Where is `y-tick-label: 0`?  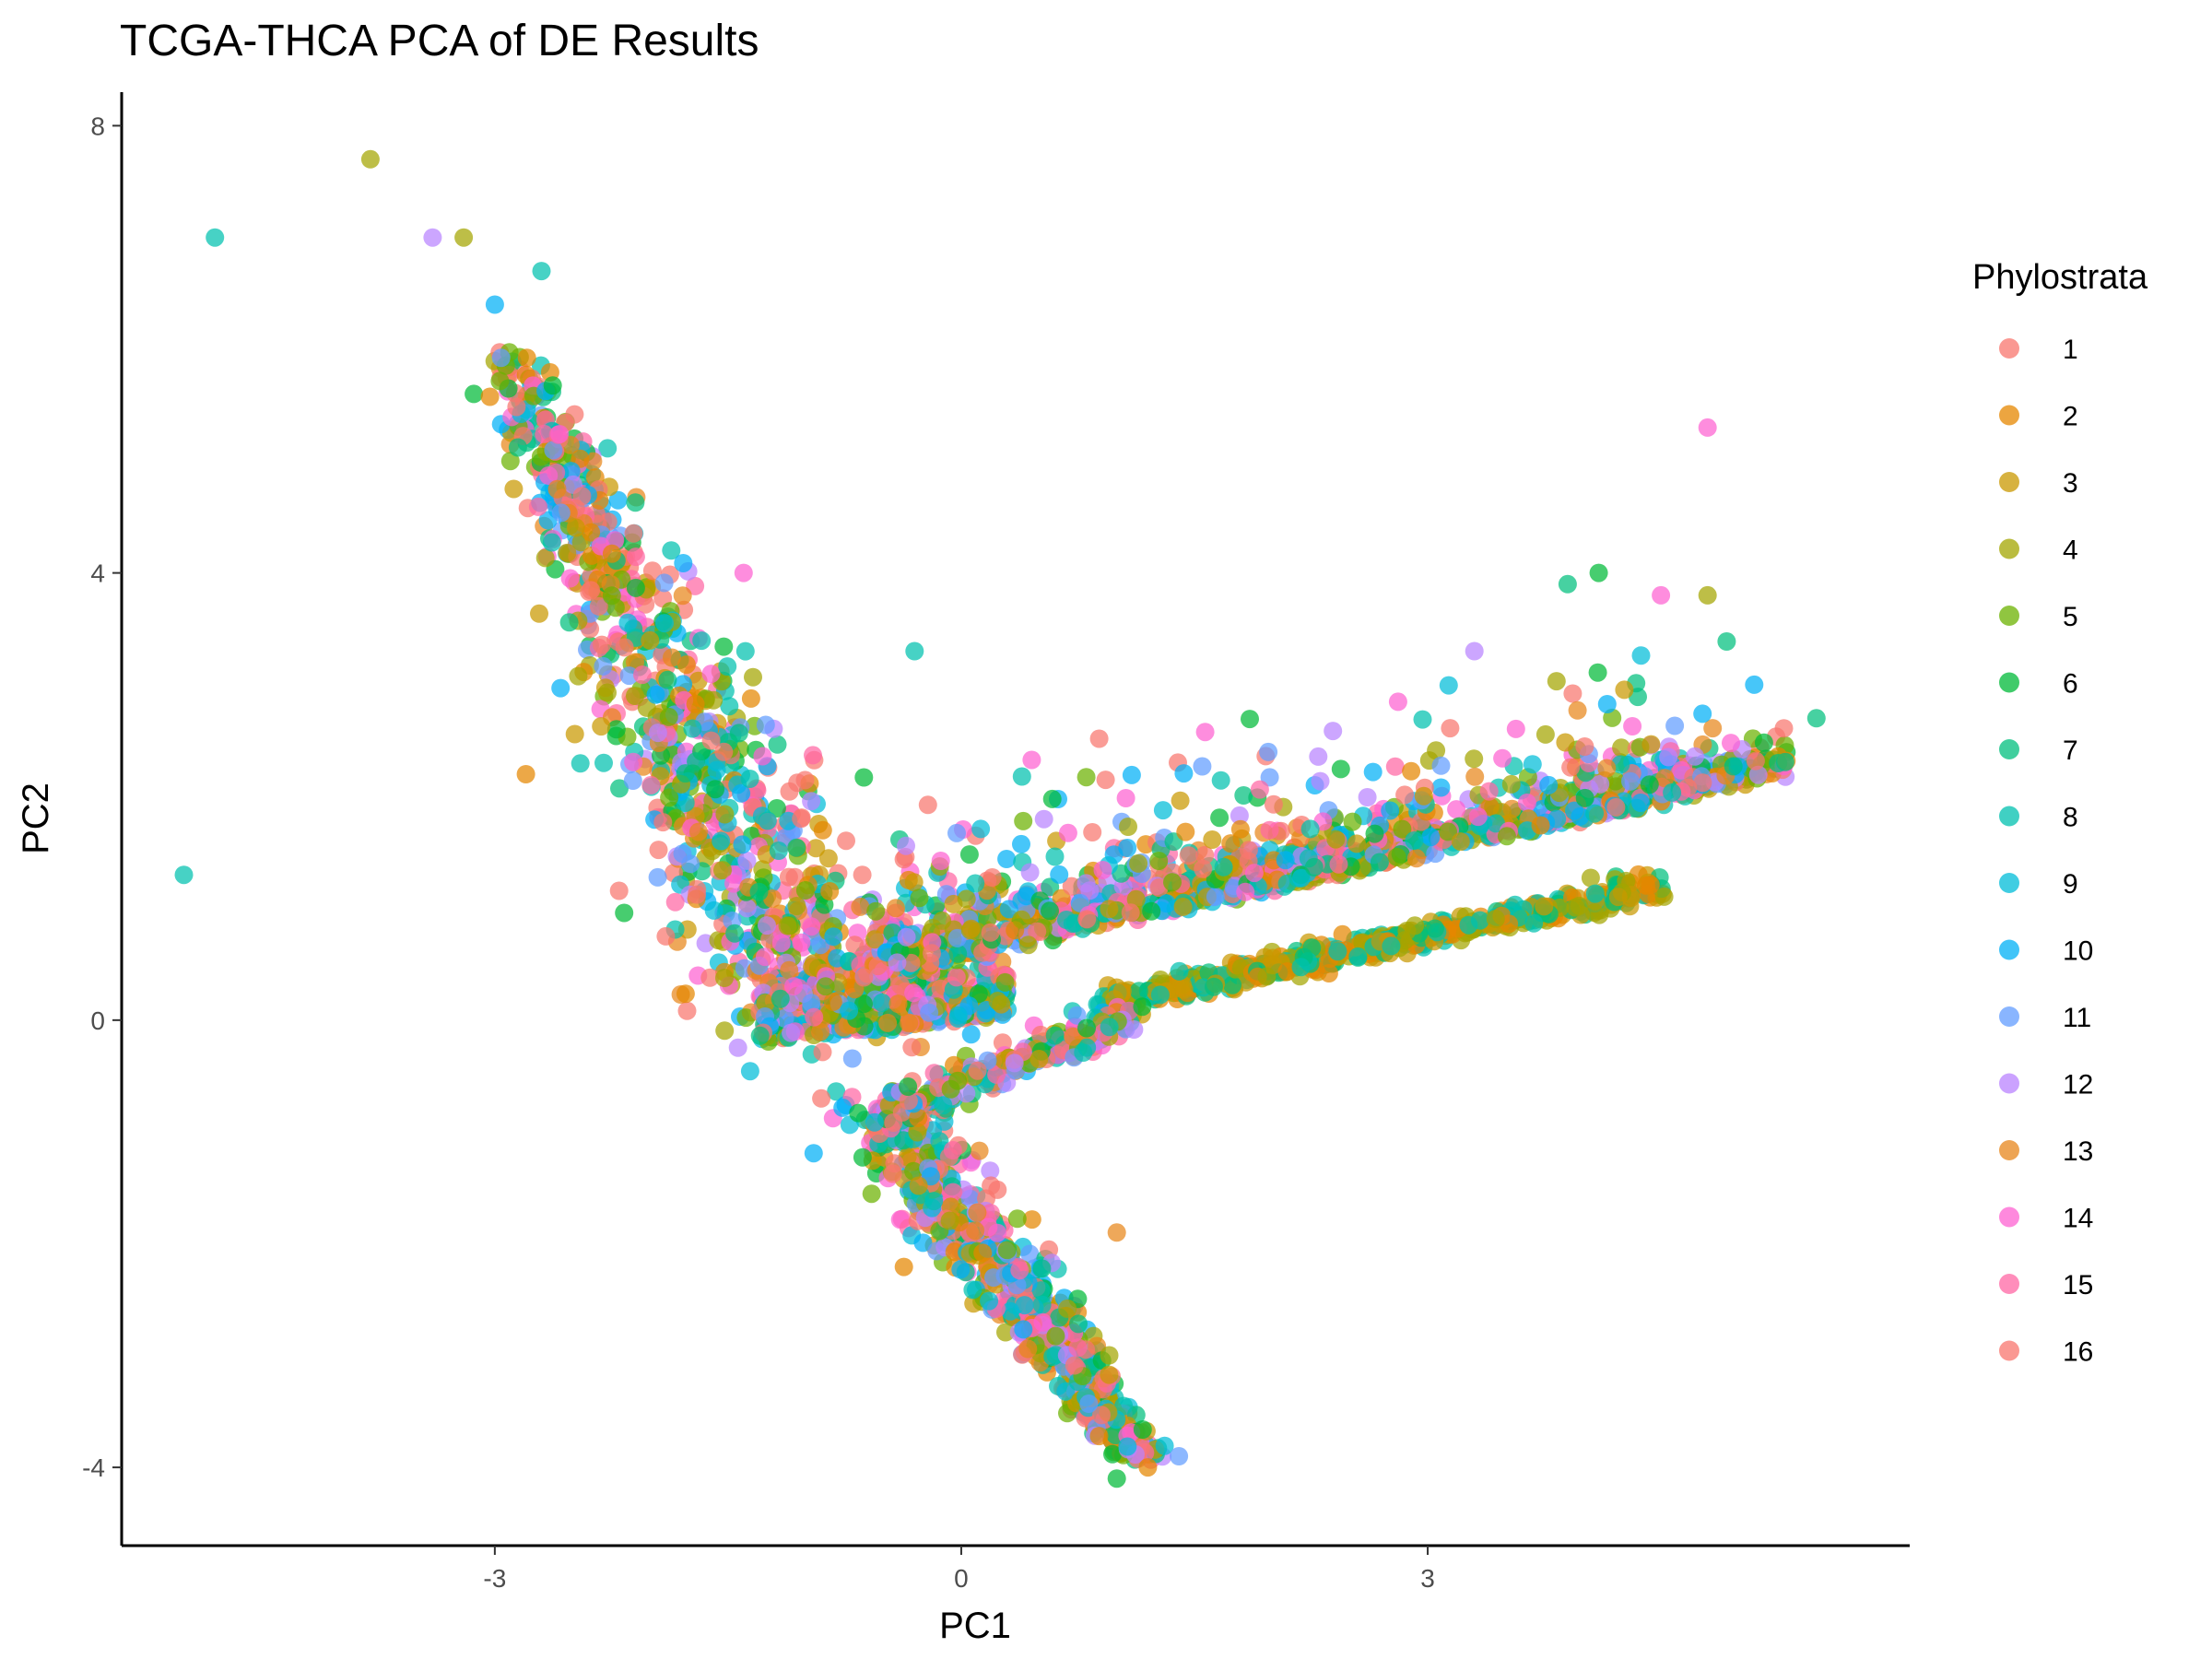 y-tick-label: 0 is located at coordinates (97, 1020).